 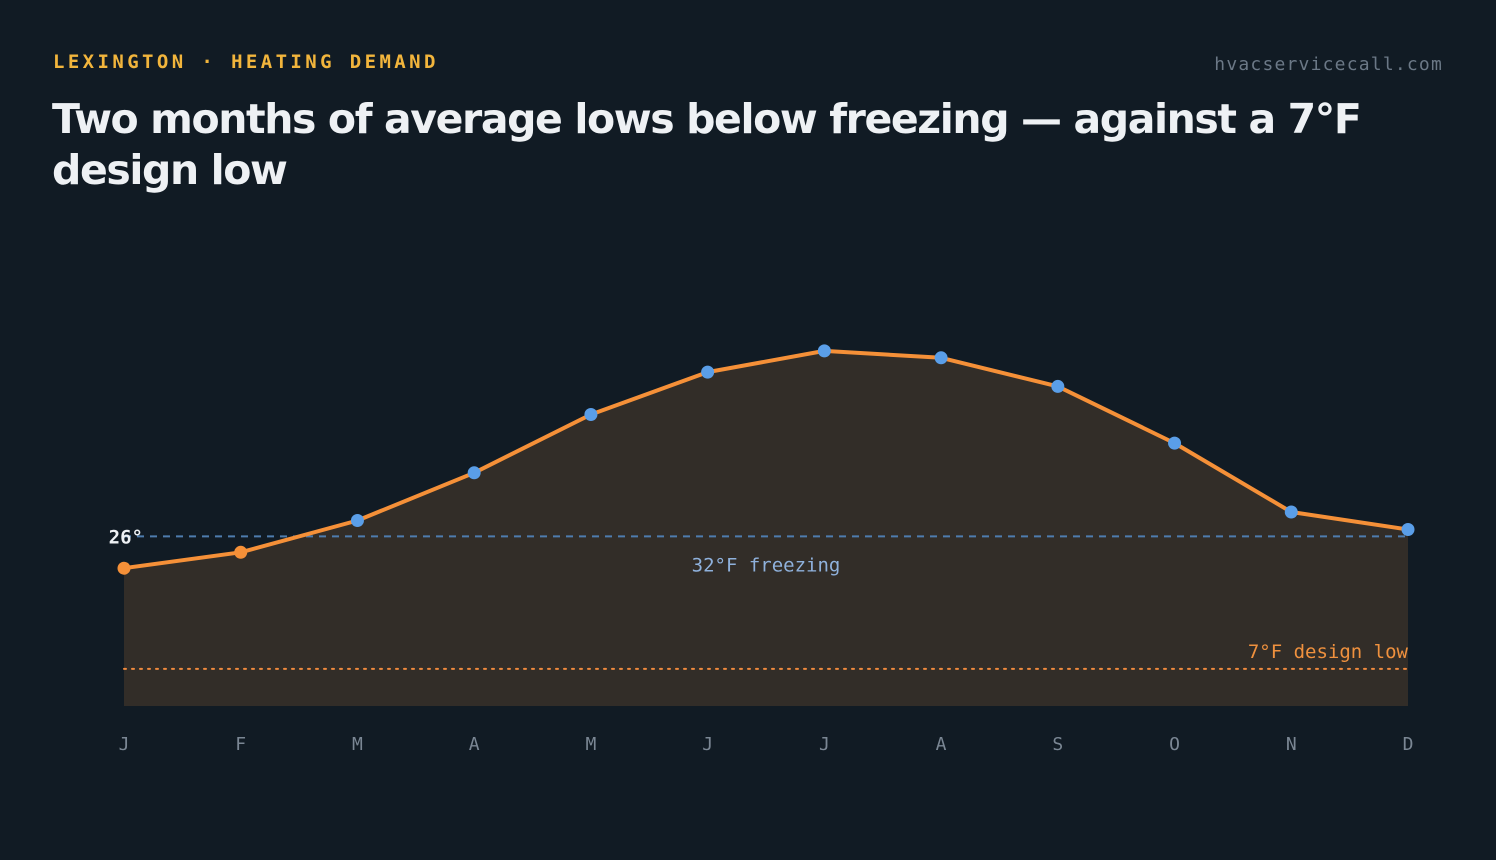 What do you see at coordinates (357, 744) in the screenshot?
I see `x-tick-label-3: M` at bounding box center [357, 744].